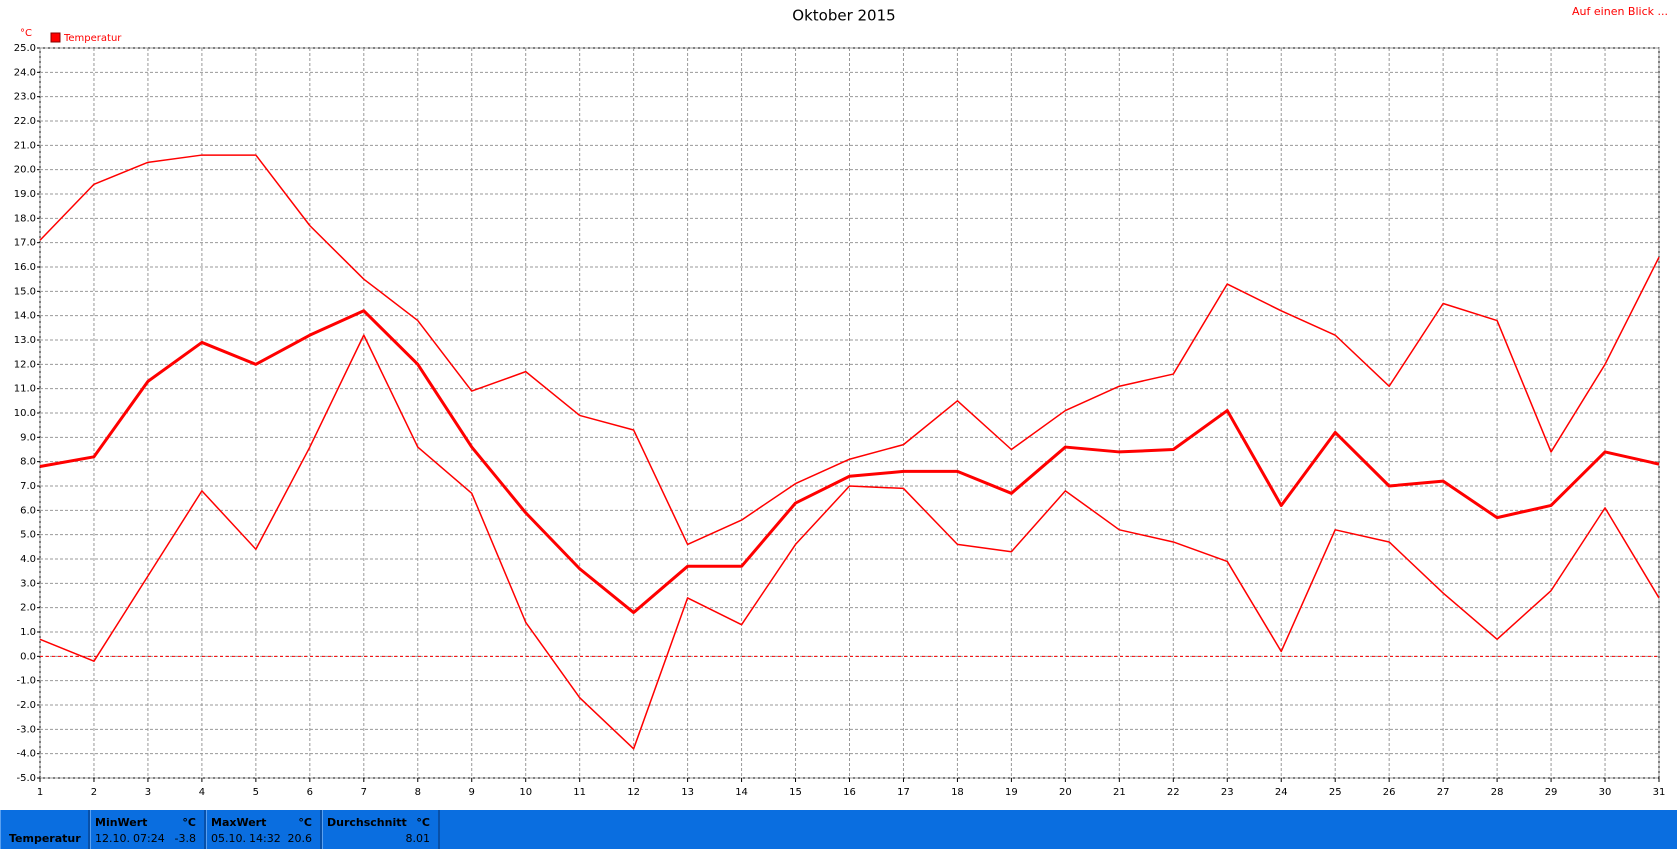 The height and width of the screenshot is (849, 1677). I want to click on x-tick-label: 21, so click(1119, 792).